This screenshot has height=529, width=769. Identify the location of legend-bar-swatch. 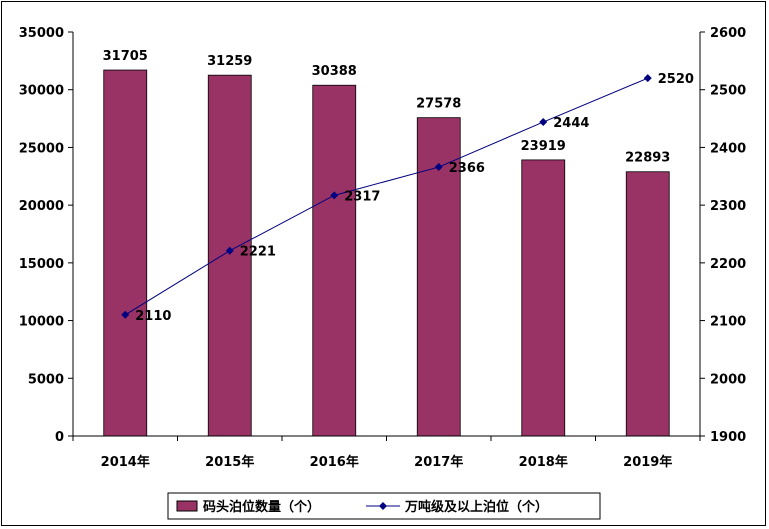
(187, 506).